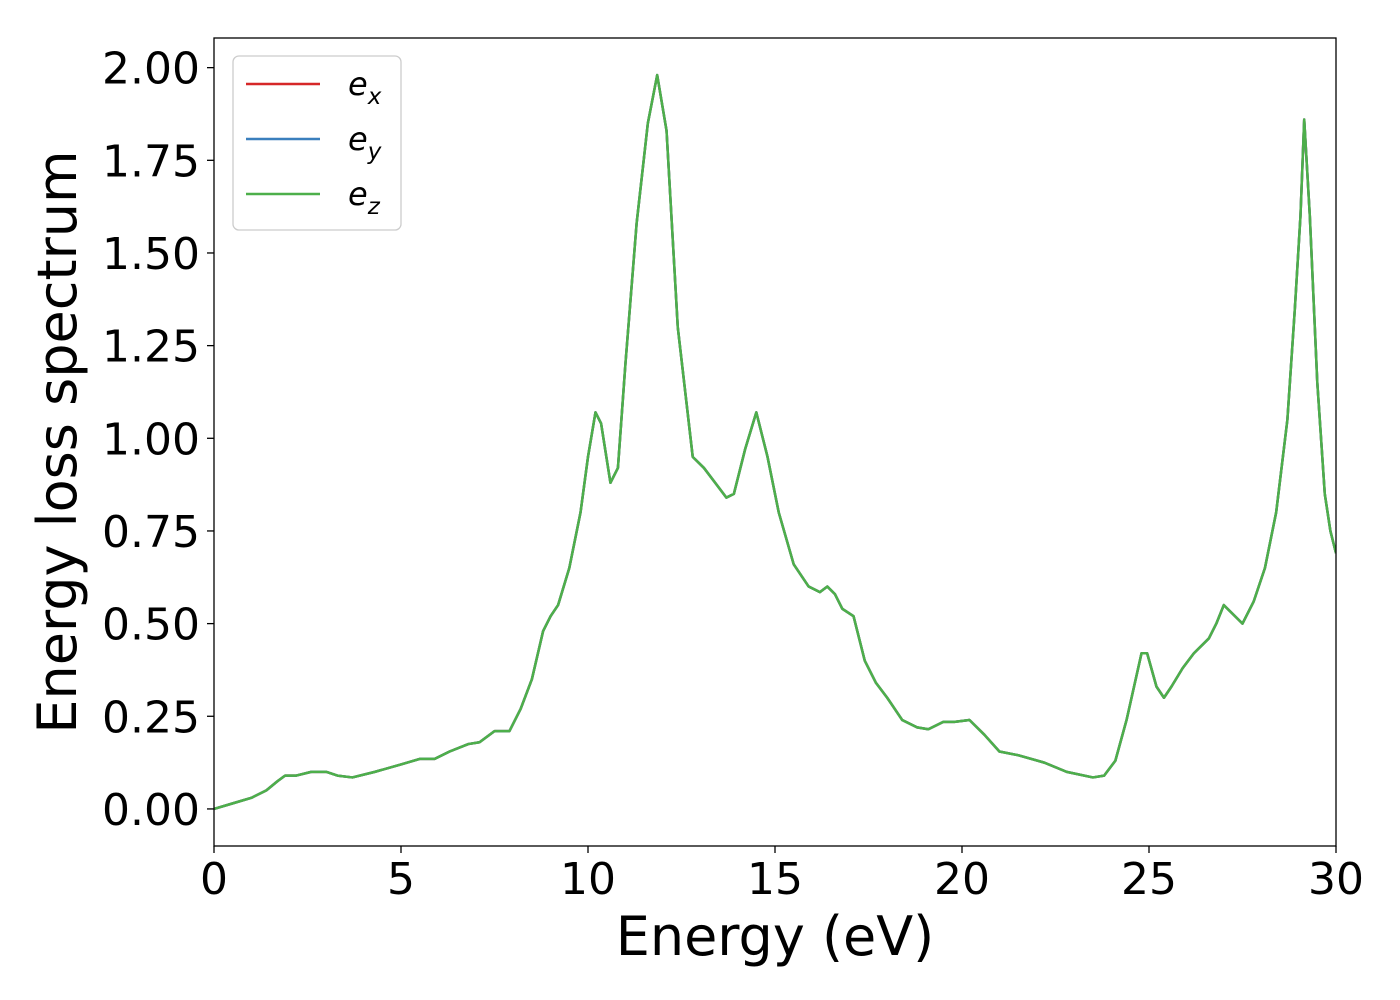  What do you see at coordinates (151, 439) in the screenshot?
I see `y-tick-label: 1.00` at bounding box center [151, 439].